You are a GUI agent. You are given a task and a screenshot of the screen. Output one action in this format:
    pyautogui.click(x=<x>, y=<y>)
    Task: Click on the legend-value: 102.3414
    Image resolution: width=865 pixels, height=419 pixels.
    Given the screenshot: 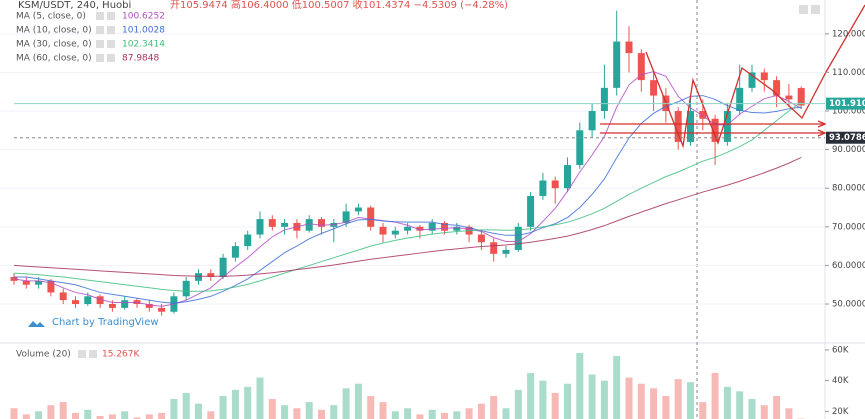 What is the action you would take?
    pyautogui.click(x=143, y=45)
    